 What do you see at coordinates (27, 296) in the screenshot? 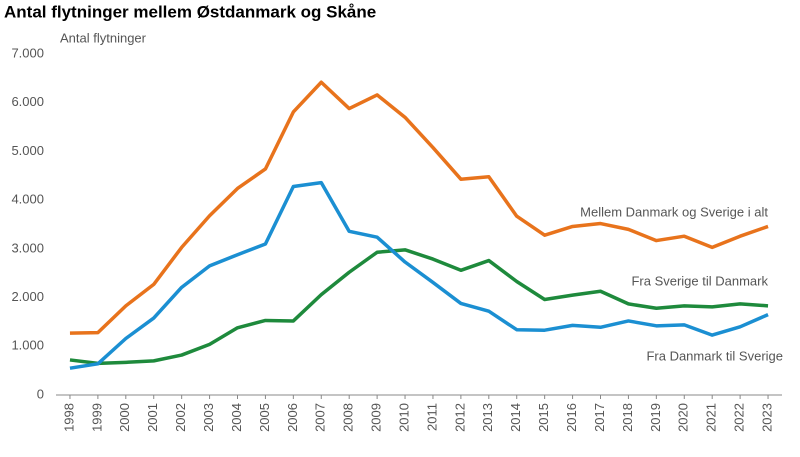
I see `y-tick-label: 2.000` at bounding box center [27, 296].